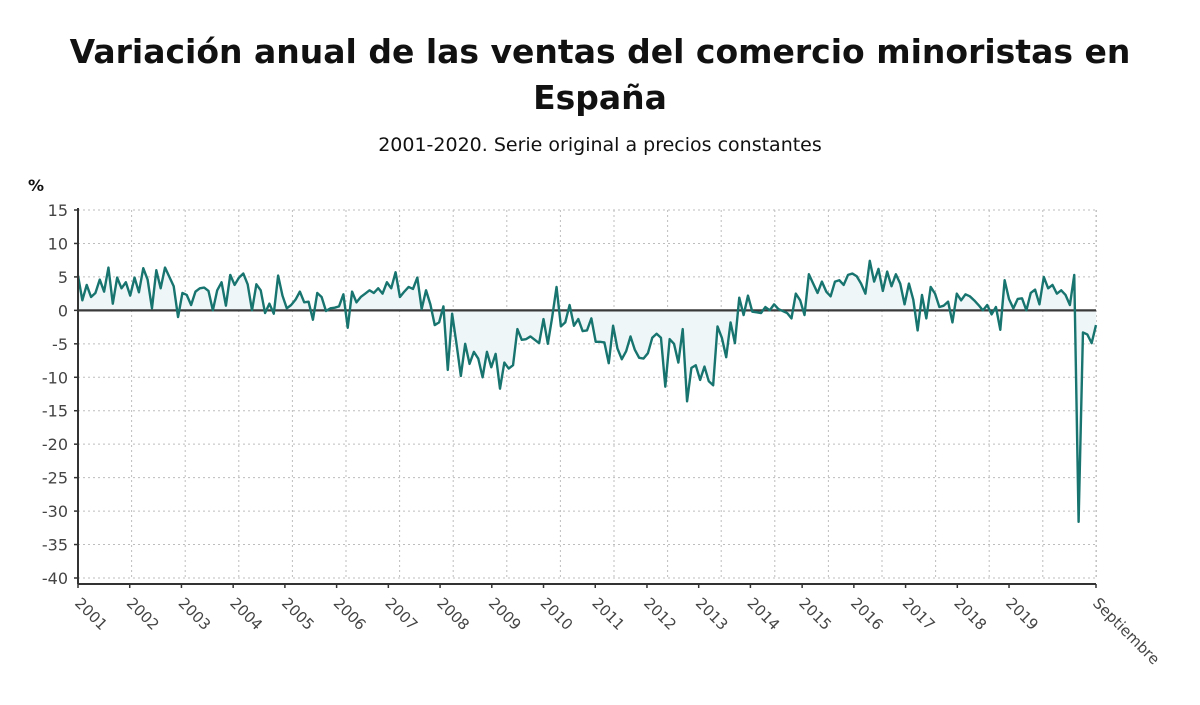  What do you see at coordinates (143, 614) in the screenshot?
I see `x-tick-label: 2002` at bounding box center [143, 614].